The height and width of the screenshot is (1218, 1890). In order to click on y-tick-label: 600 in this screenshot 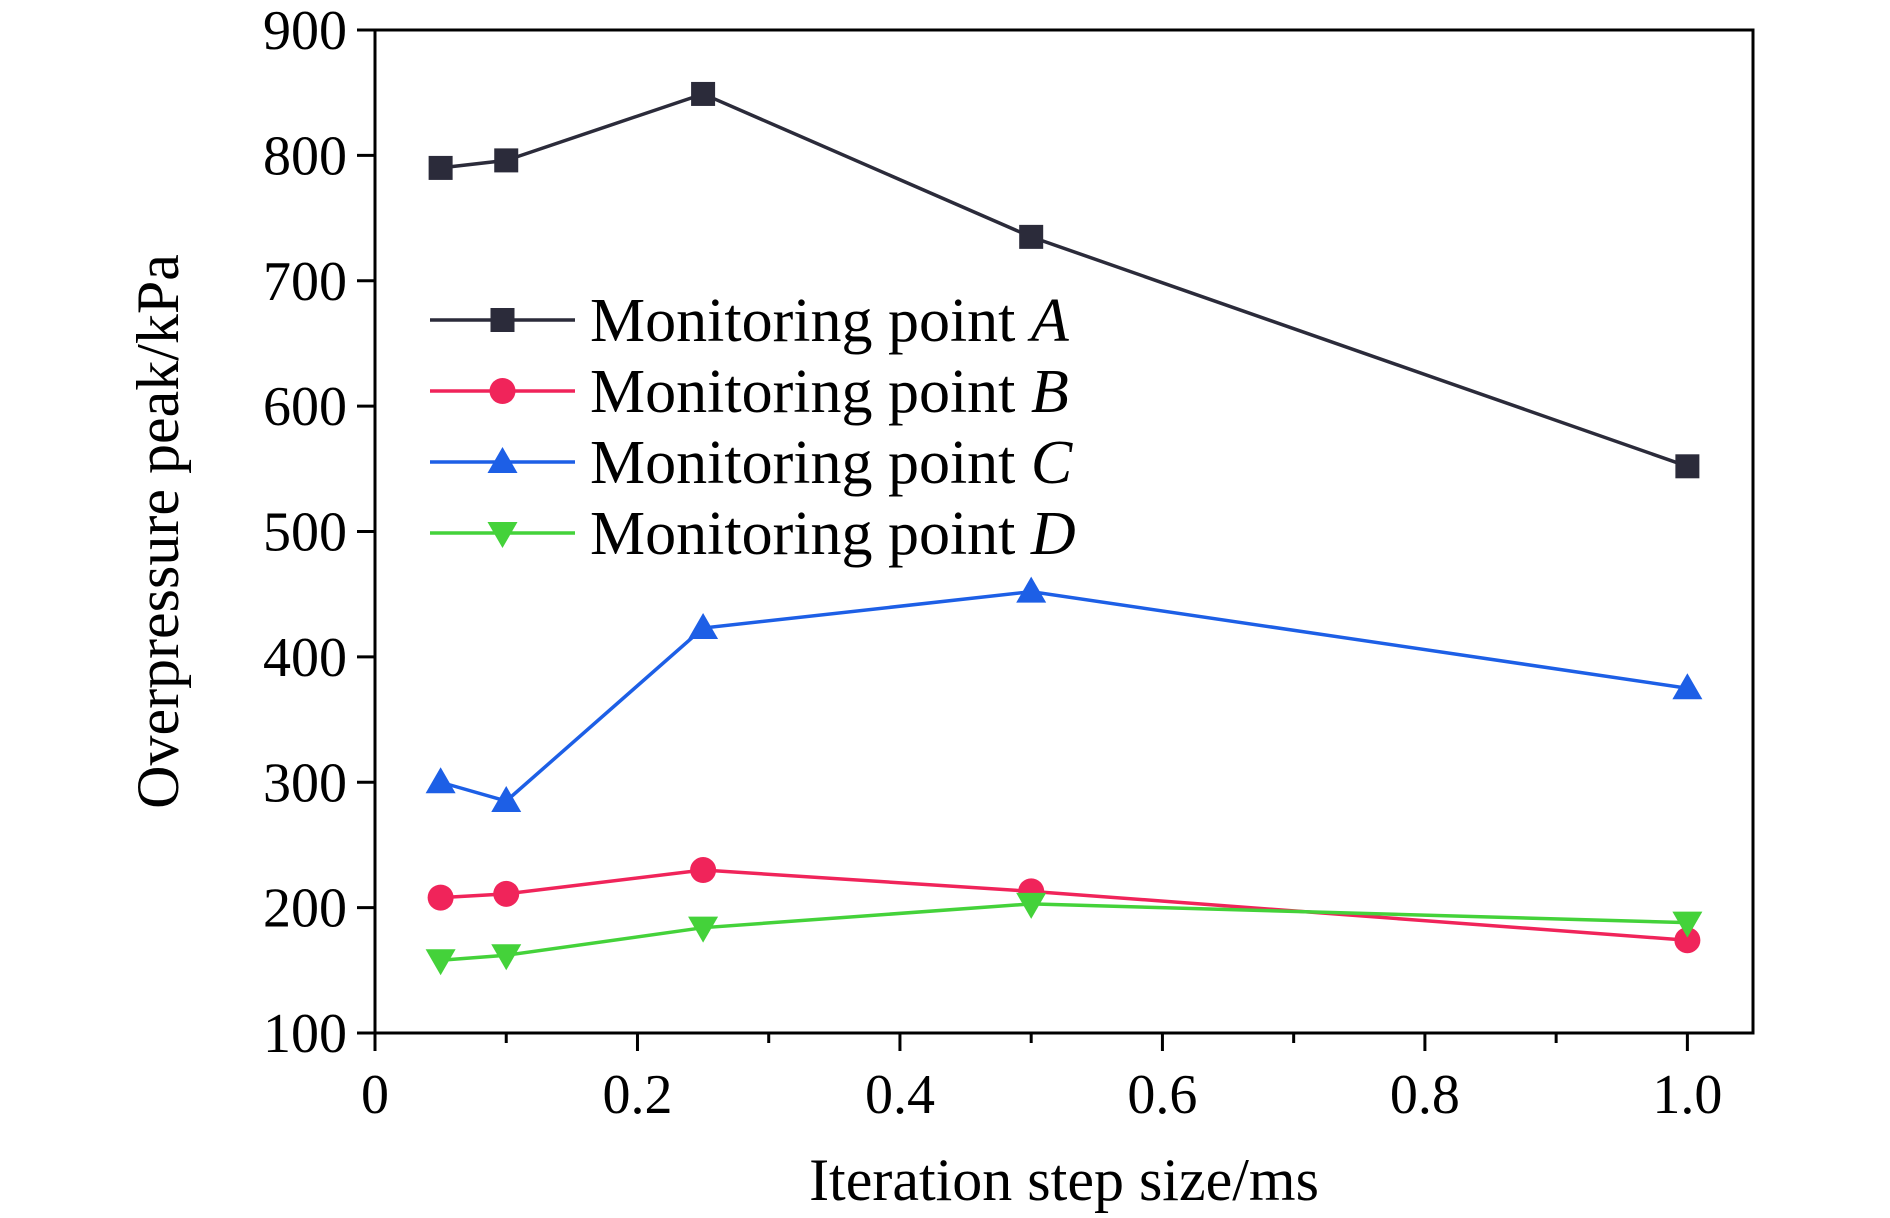, I will do `click(305, 407)`.